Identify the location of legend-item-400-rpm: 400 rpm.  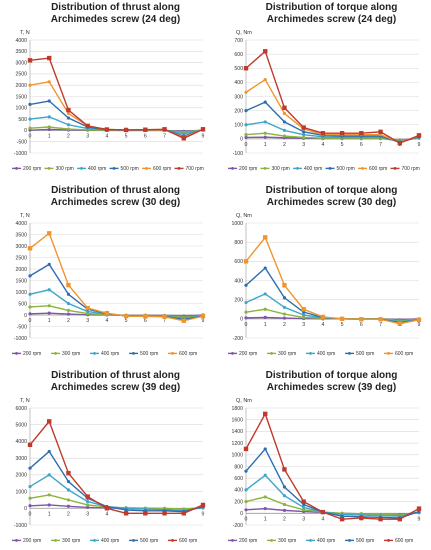
(110, 541).